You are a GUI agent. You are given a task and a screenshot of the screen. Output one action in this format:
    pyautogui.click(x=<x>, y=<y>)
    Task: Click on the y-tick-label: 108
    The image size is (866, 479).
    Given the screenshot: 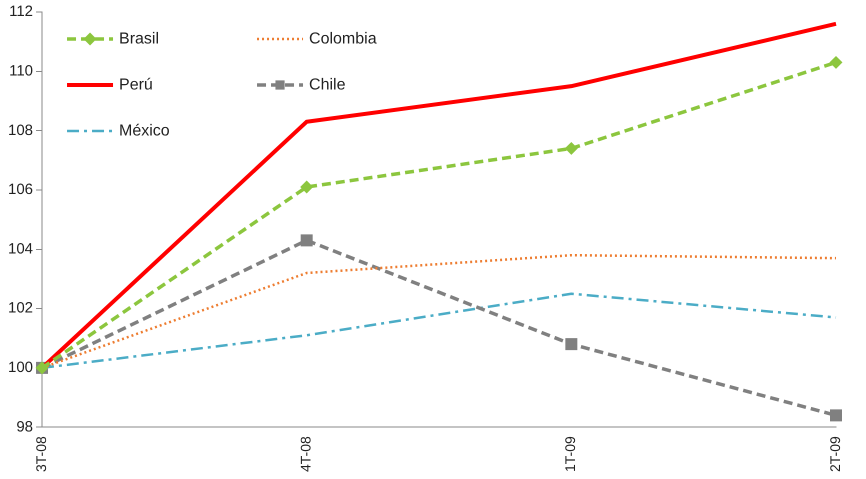 What is the action you would take?
    pyautogui.click(x=21, y=130)
    